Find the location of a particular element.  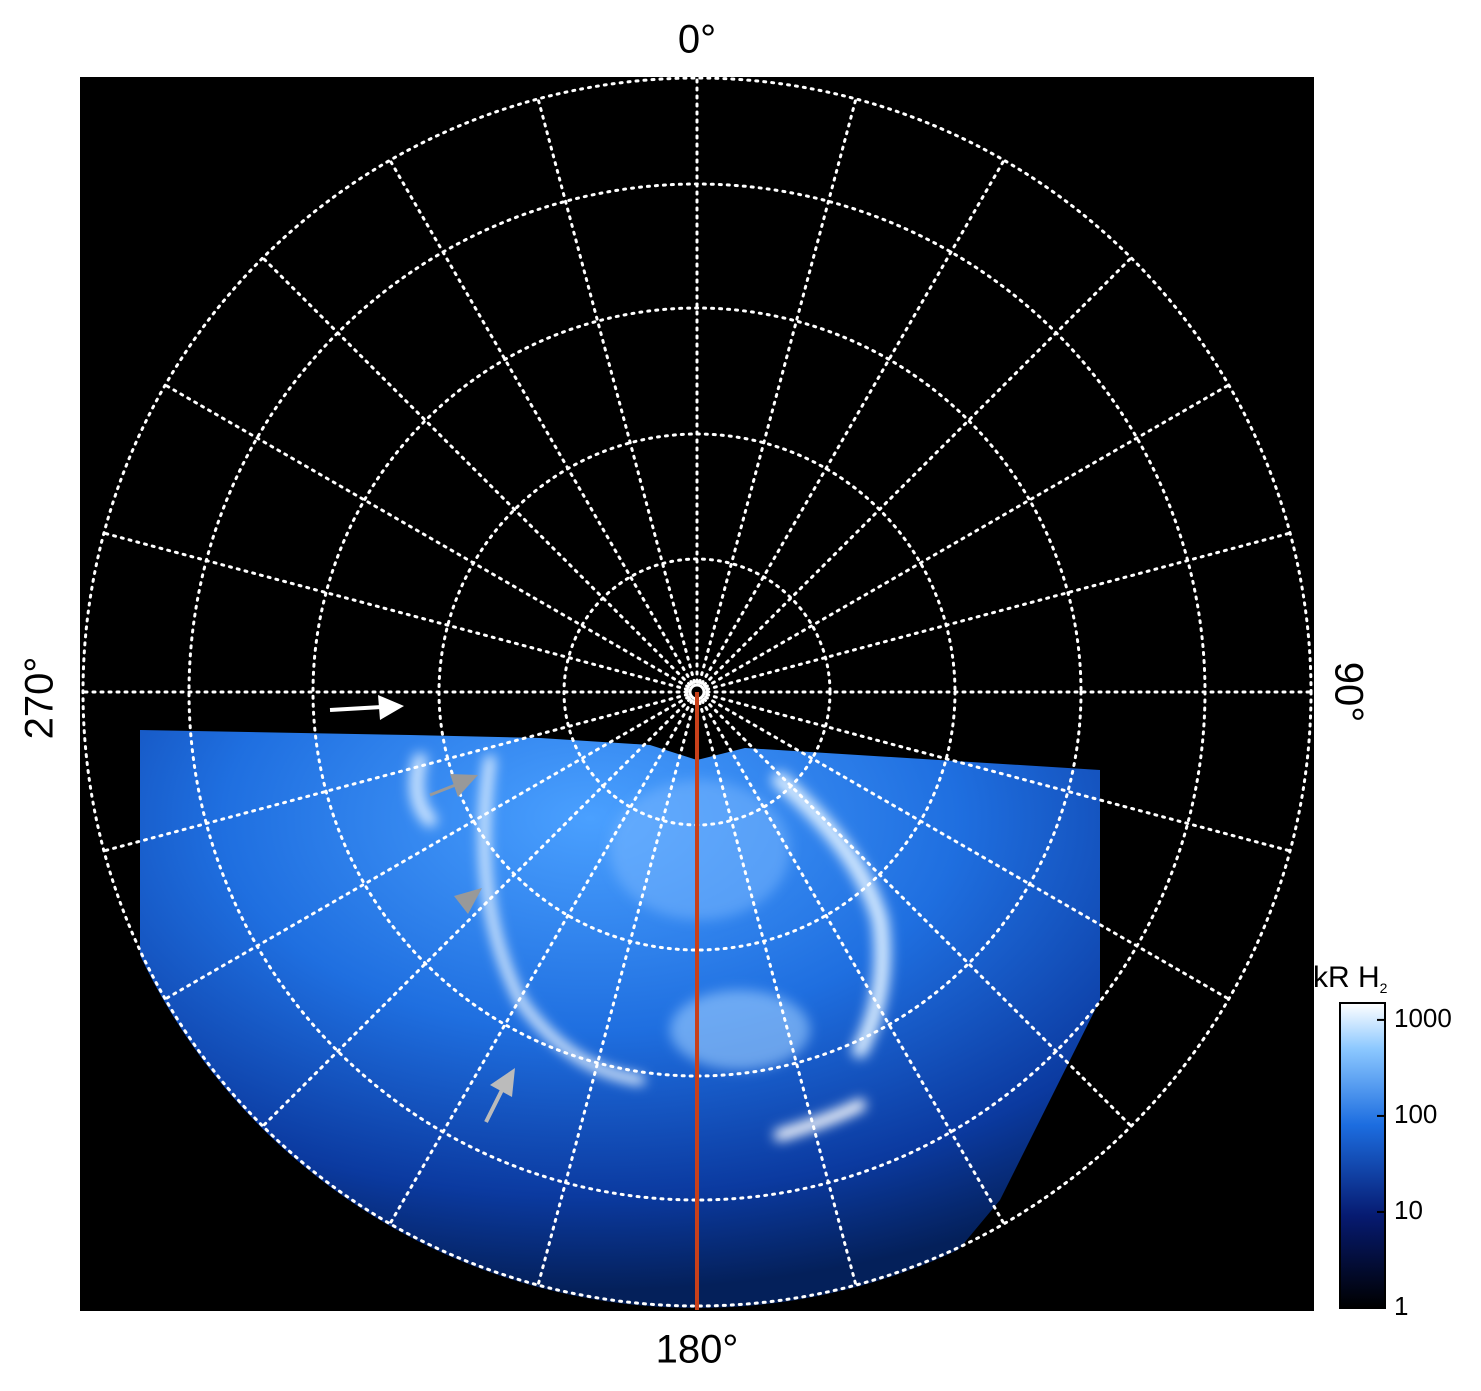

angle-label-top: 0° is located at coordinates (697, 40).